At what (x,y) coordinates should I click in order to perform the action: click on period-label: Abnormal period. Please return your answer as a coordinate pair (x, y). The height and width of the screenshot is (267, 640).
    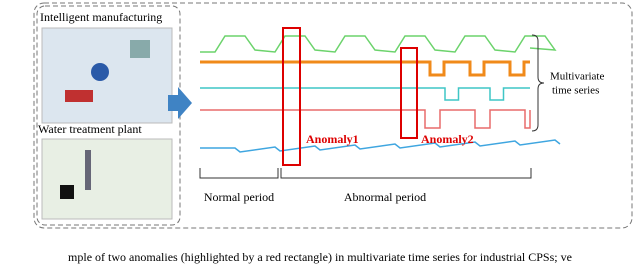
    Looking at the image, I should click on (385, 197).